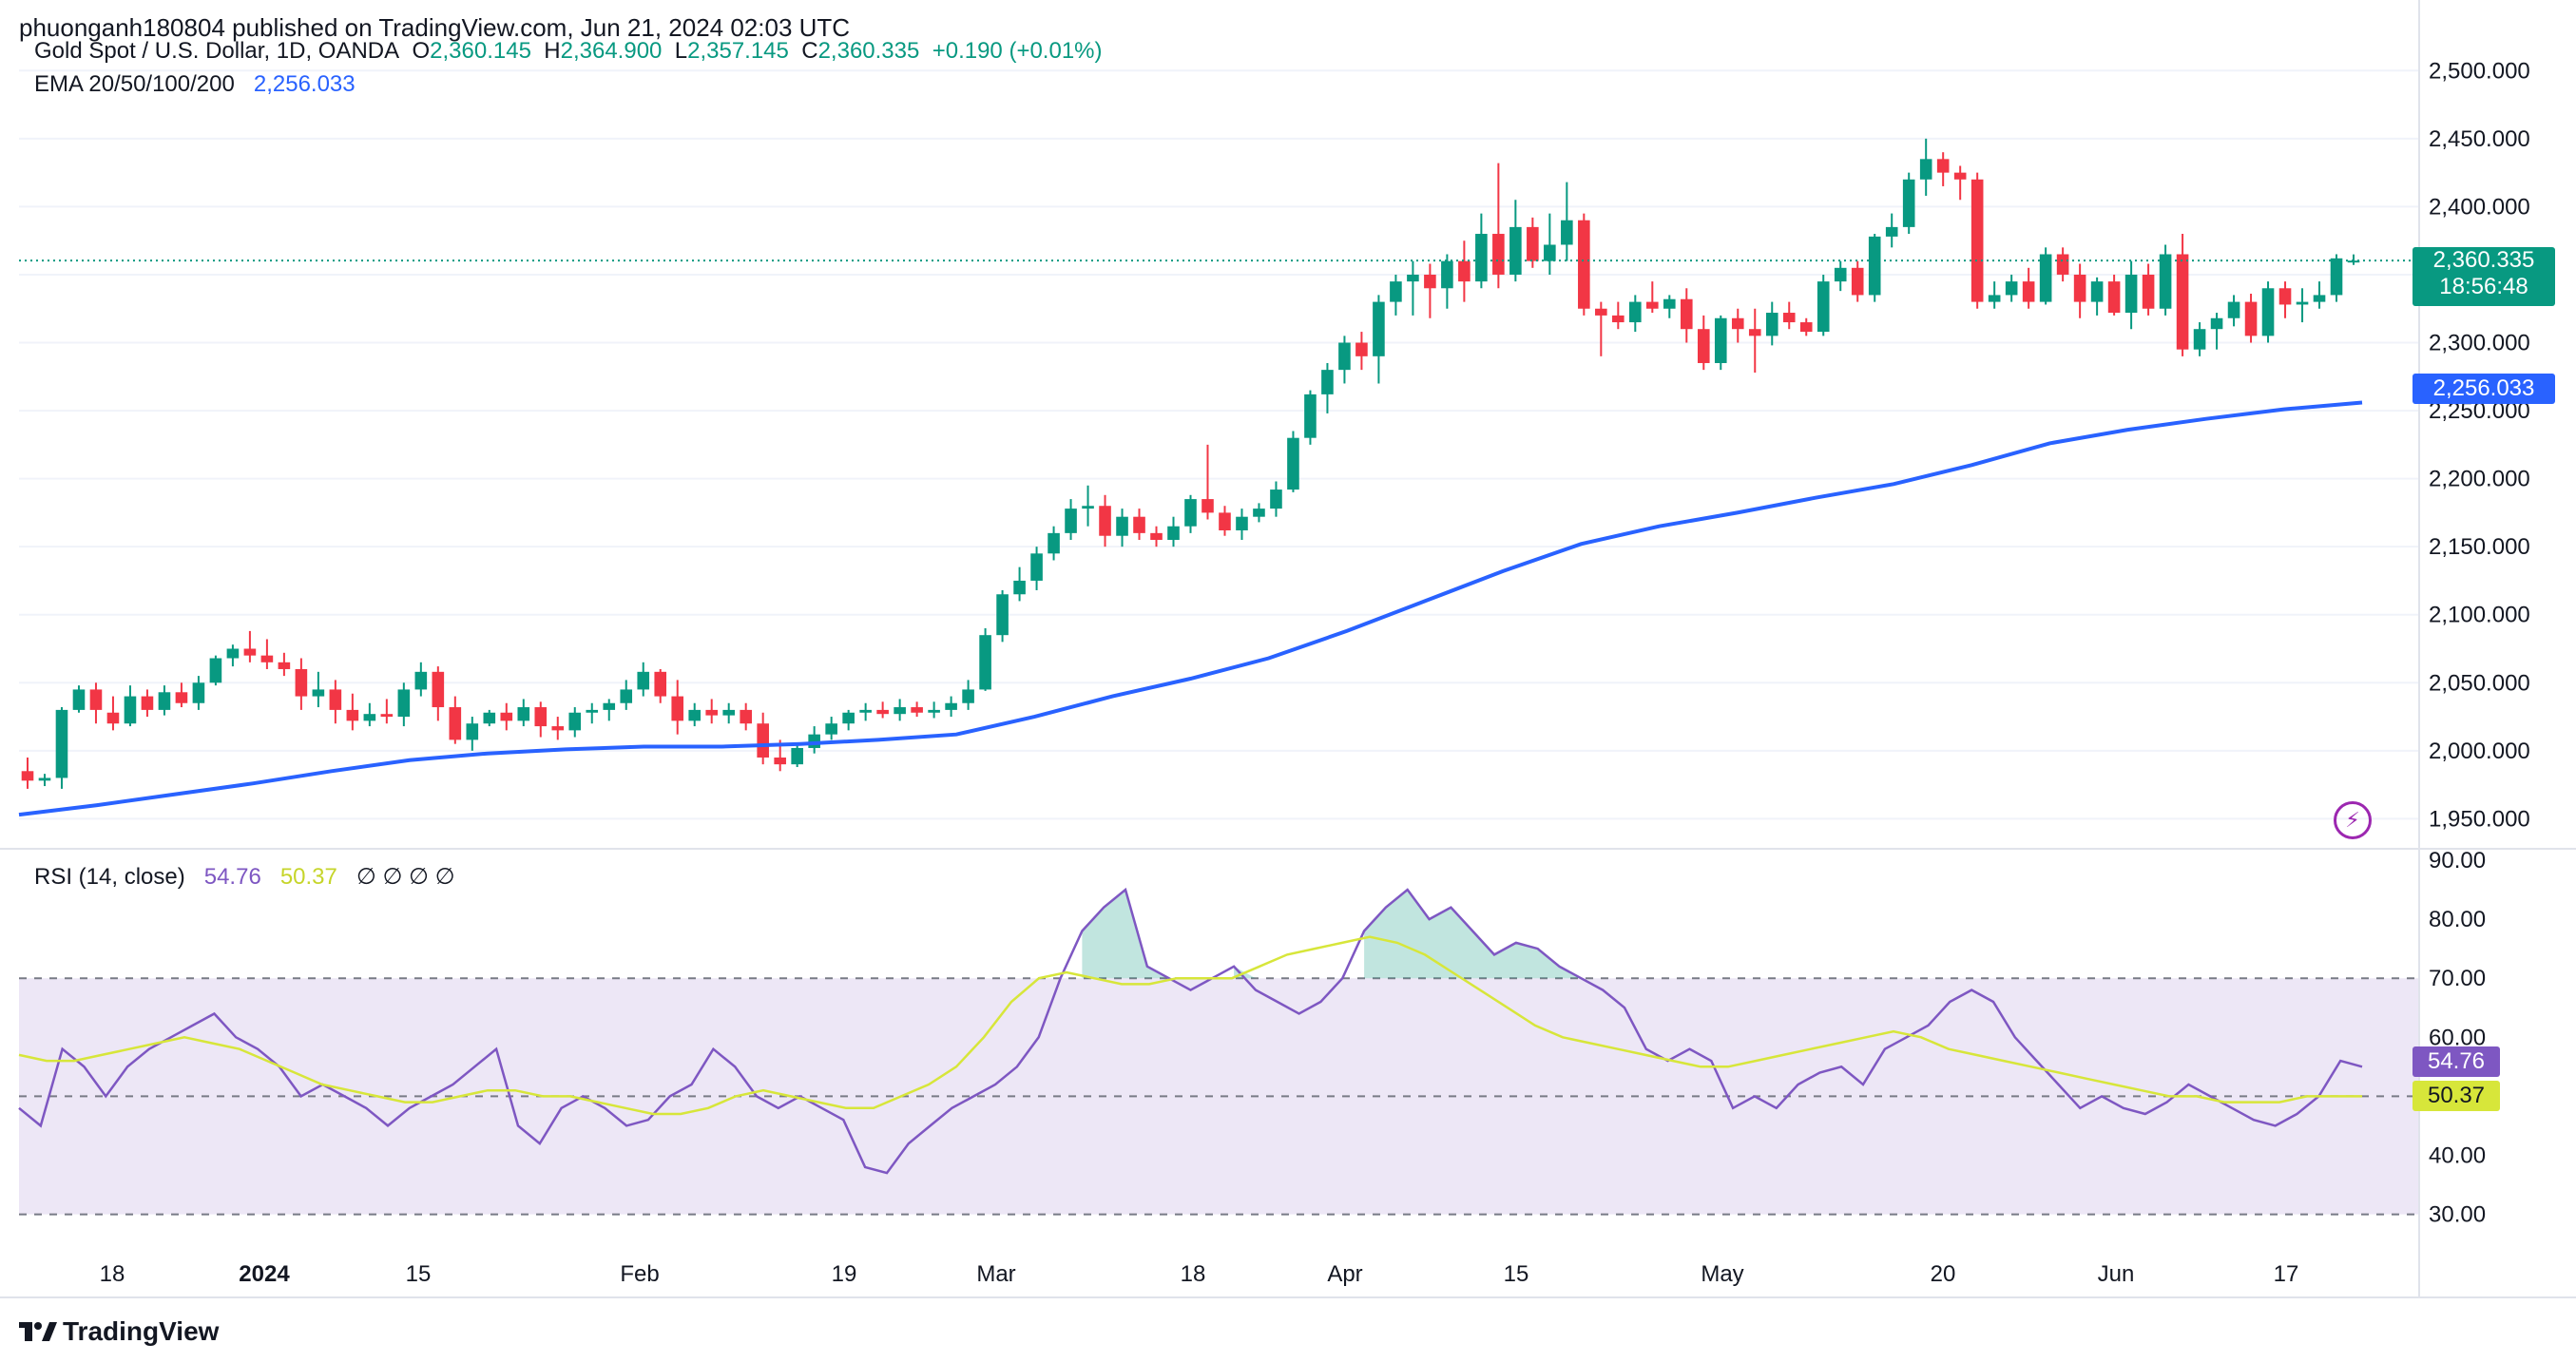 This screenshot has width=2576, height=1363. Describe the element at coordinates (2479, 547) in the screenshot. I see `price-tick-label: 2,150.000` at that location.